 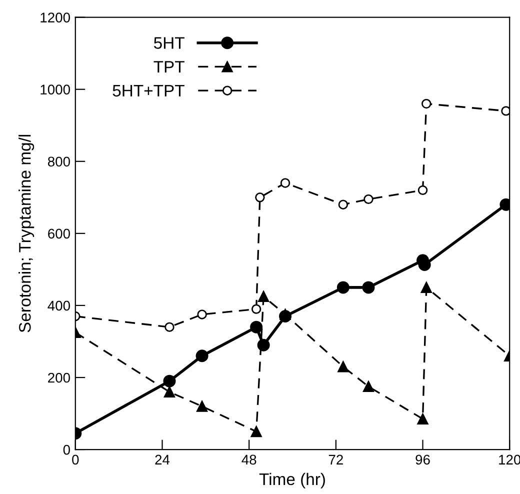 I want to click on y-axis-title: Serotonin; Tryptamine mg/l, so click(x=26, y=233).